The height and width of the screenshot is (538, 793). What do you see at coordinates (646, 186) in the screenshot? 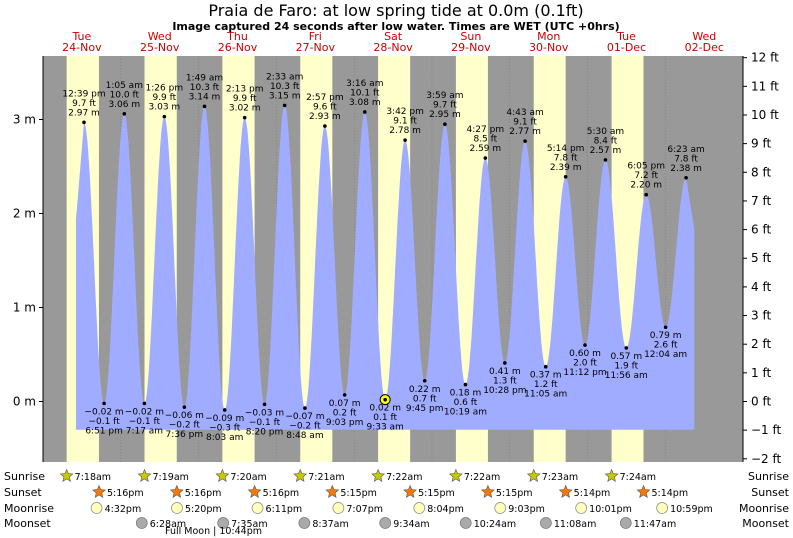
I see `high-tide-label: 2.20 m` at bounding box center [646, 186].